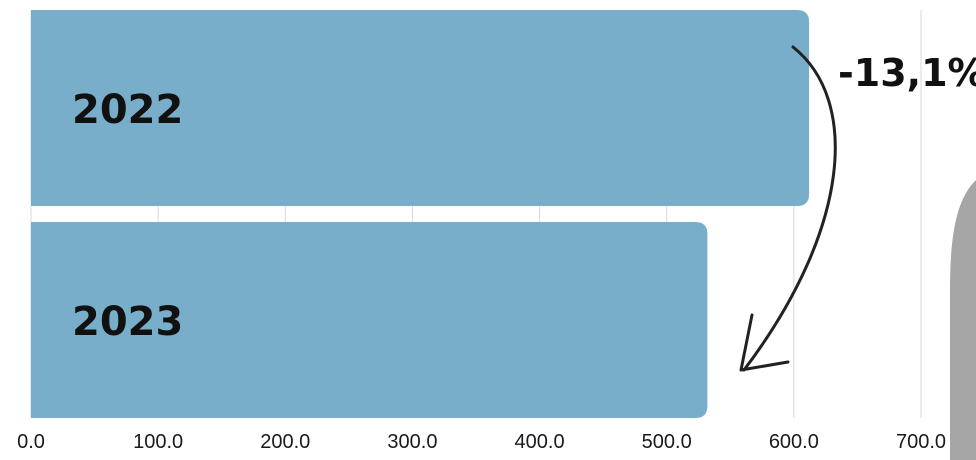  I want to click on x-axis-ticks: 0.0 100.0 200.0 300.0 400.0 500.0 600.0 700.0, so click(481, 442).